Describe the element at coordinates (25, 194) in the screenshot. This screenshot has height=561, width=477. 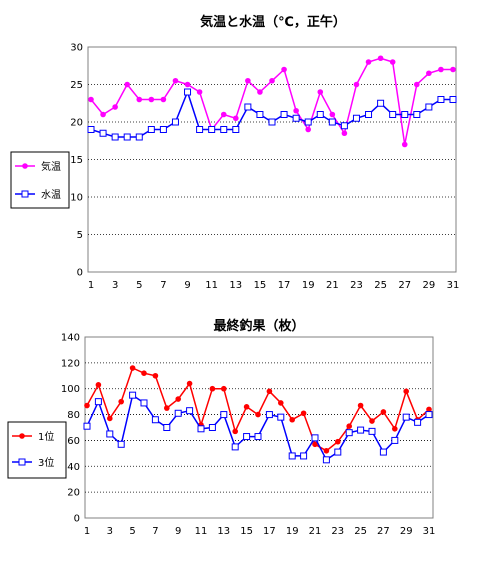
I see `chart1-legend-water-marker` at that location.